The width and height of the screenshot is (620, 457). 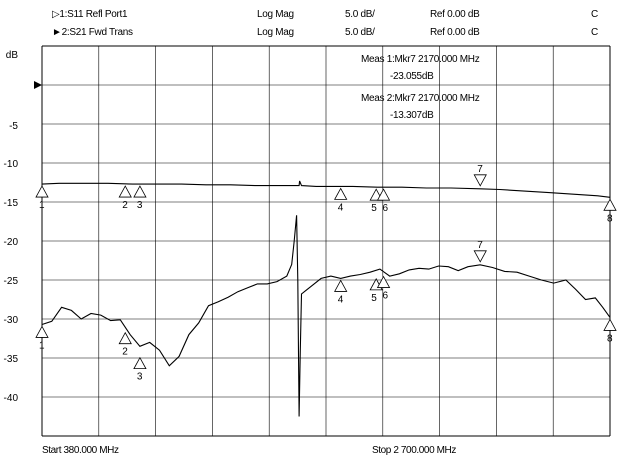 I want to click on trace2-format: Log Mag, so click(x=275, y=32).